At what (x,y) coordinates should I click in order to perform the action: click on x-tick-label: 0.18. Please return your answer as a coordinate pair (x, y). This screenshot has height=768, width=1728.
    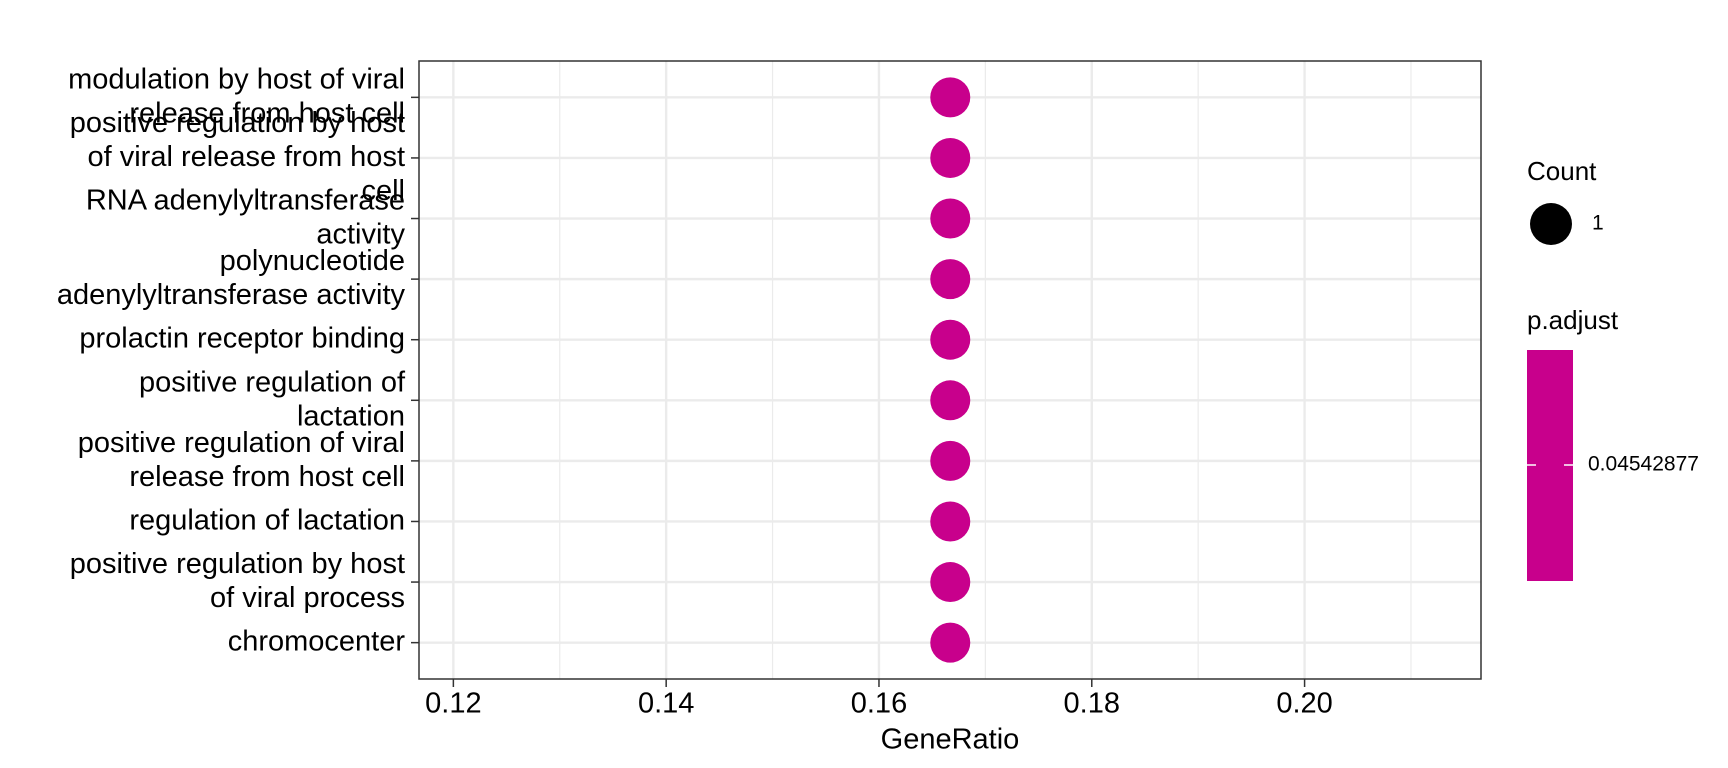
    Looking at the image, I should click on (1092, 704).